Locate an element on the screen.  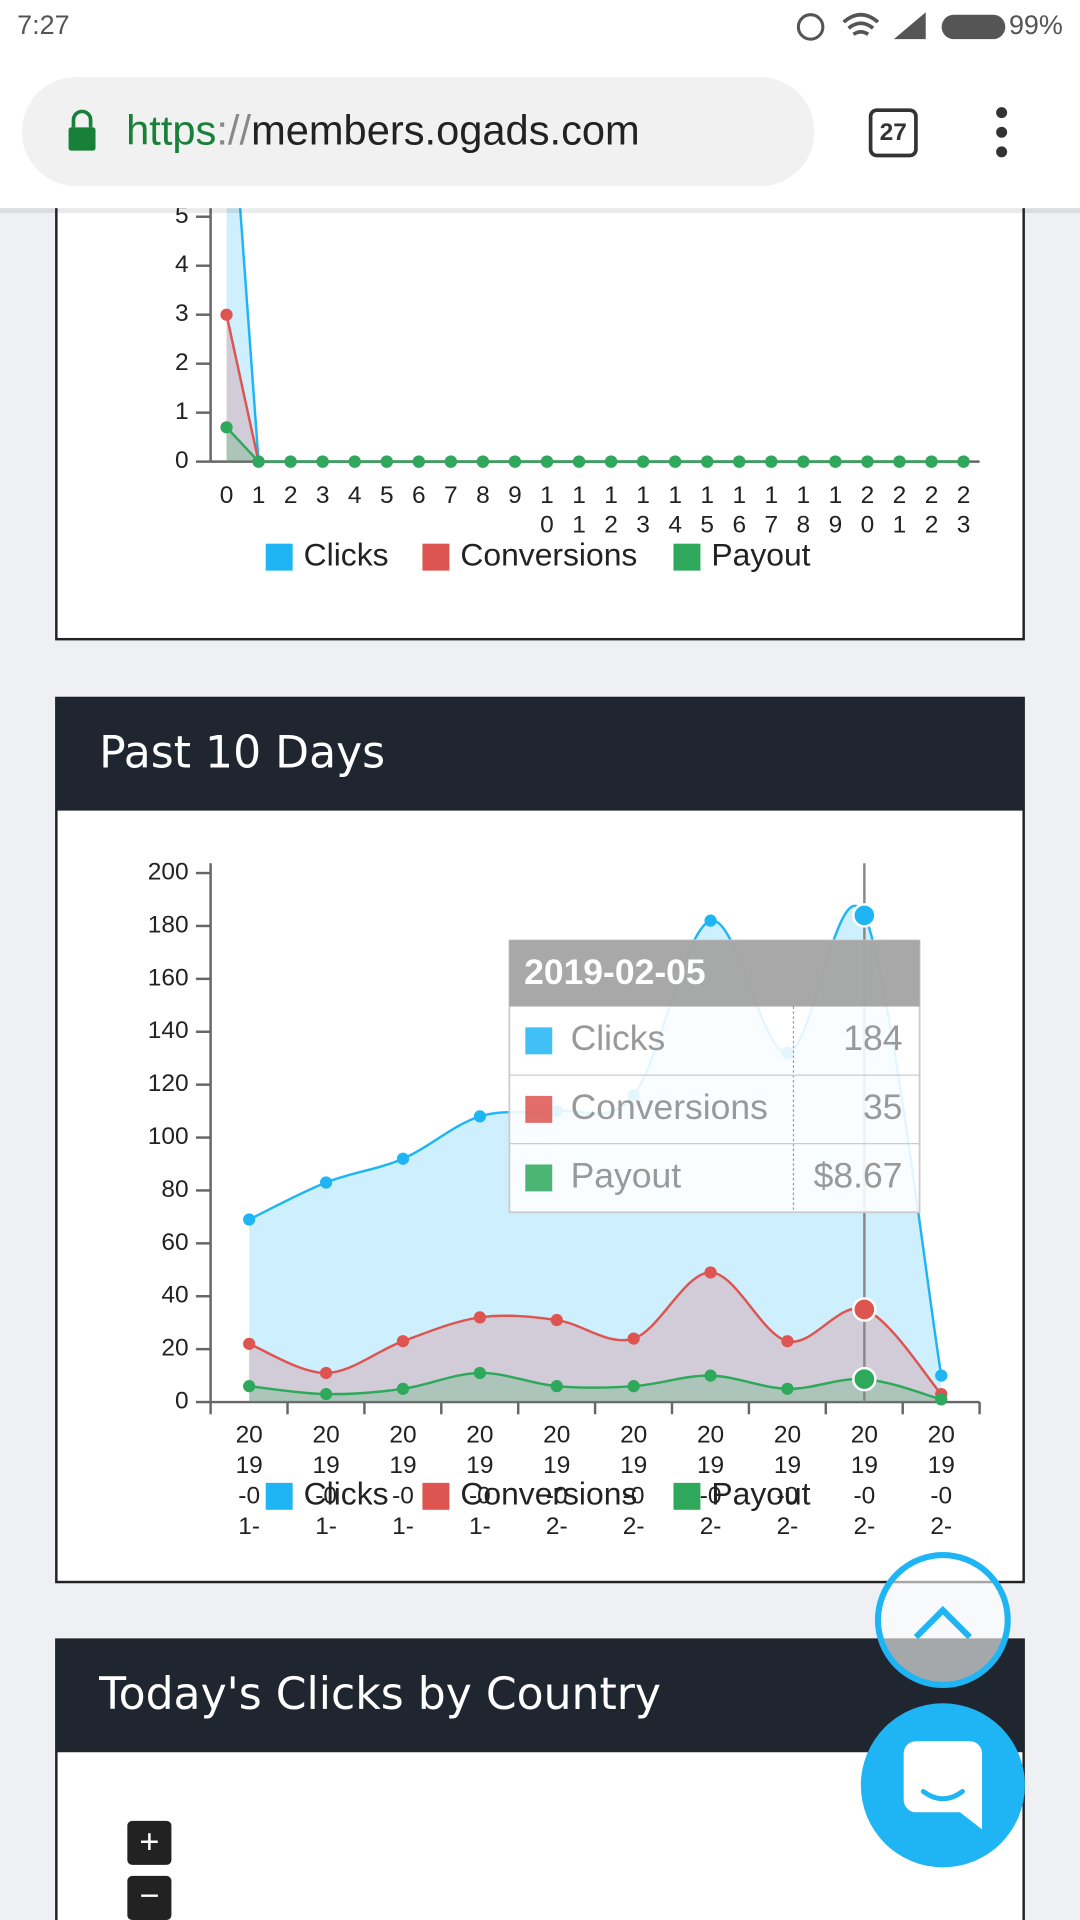
y-tick-label: 200 is located at coordinates (168, 872).